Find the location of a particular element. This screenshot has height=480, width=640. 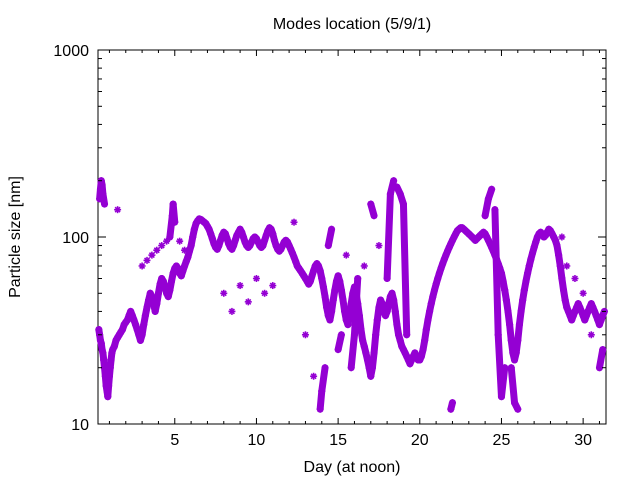

x-tick-label: 5 is located at coordinates (174, 440).